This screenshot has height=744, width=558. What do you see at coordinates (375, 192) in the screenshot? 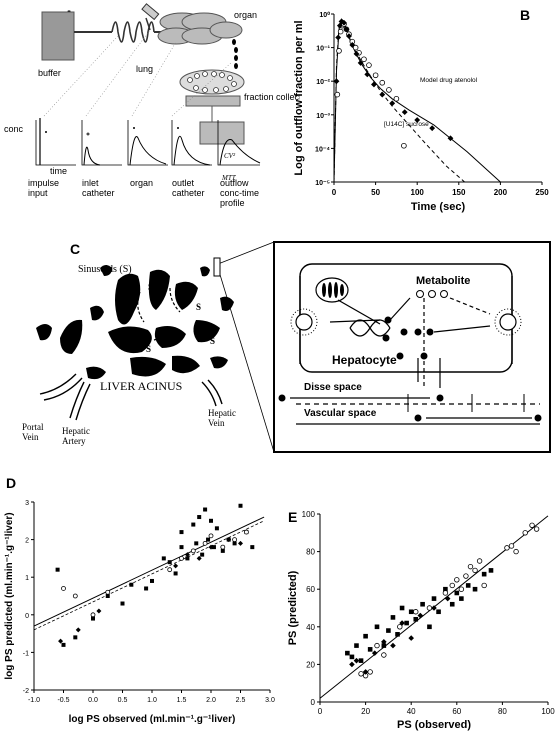
I see `x-tick-label: 50` at bounding box center [375, 192].